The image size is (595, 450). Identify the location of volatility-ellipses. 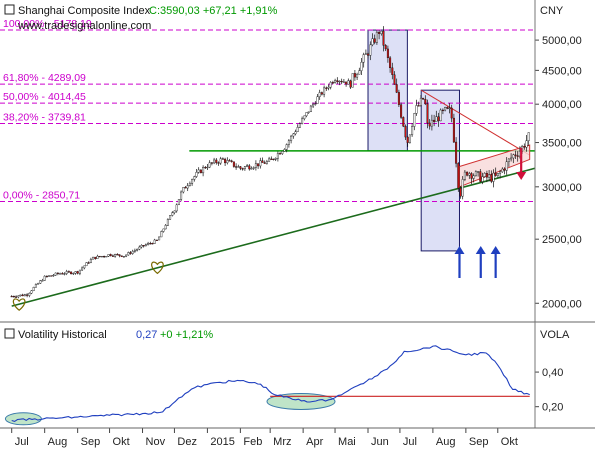
(170, 409).